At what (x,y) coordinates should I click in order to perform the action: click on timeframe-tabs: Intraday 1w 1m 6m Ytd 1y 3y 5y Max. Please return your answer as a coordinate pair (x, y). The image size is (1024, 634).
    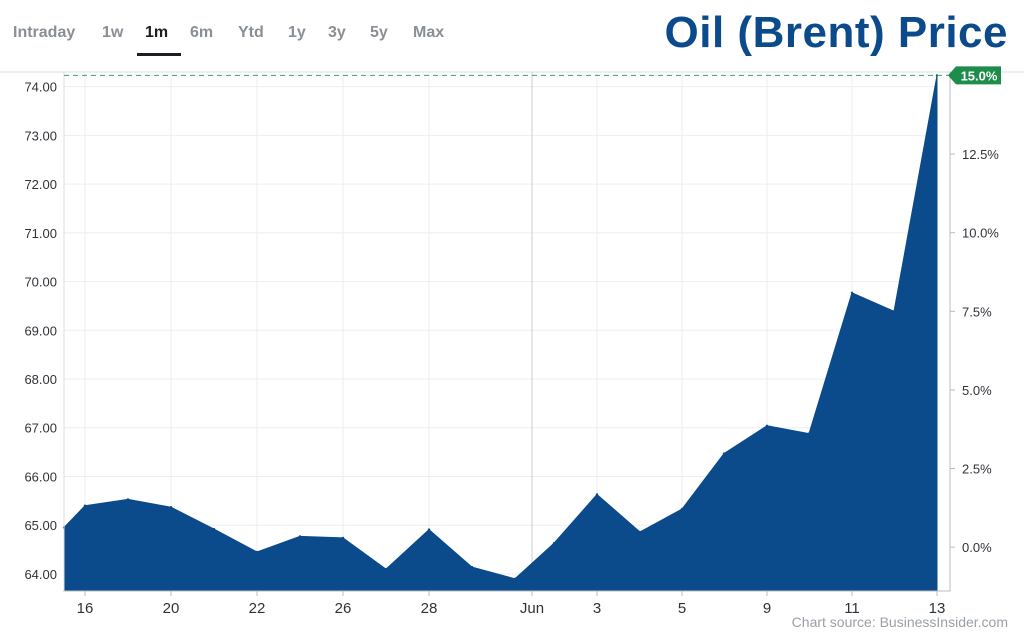
    Looking at the image, I should click on (235, 30).